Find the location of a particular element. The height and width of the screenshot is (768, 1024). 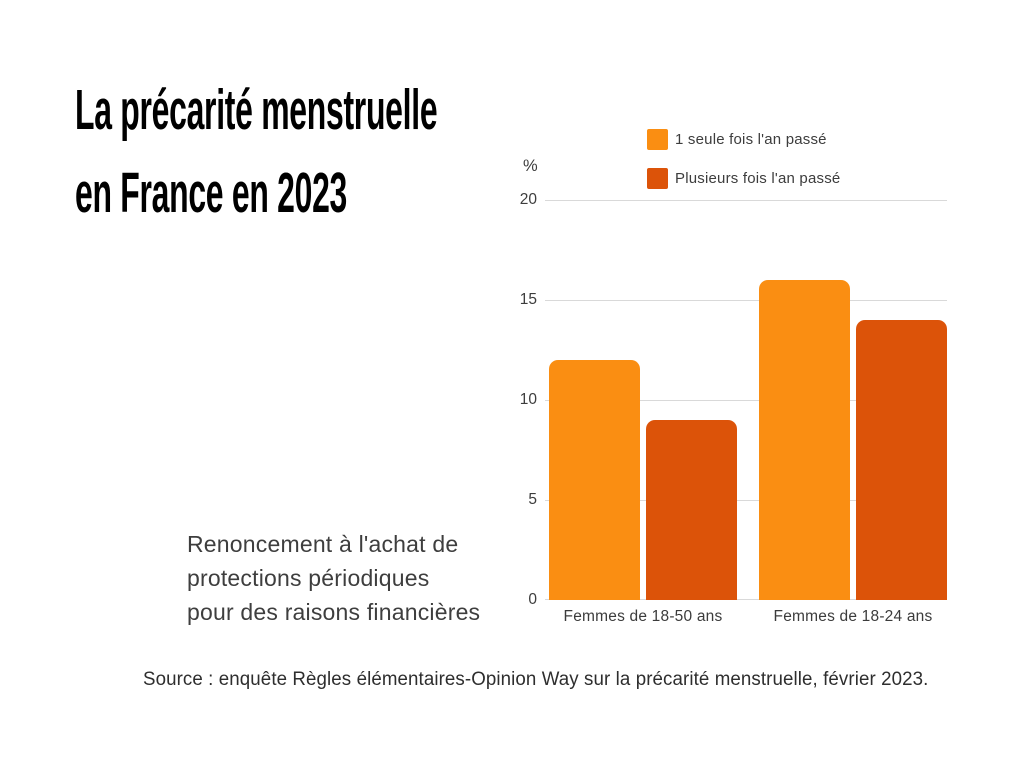

chart-caption-line-2: protections périodiques is located at coordinates (308, 578).